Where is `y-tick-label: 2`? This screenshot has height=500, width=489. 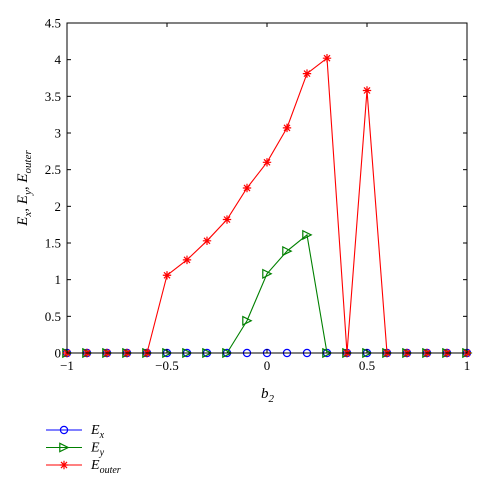
y-tick-label: 2 is located at coordinates (58, 206).